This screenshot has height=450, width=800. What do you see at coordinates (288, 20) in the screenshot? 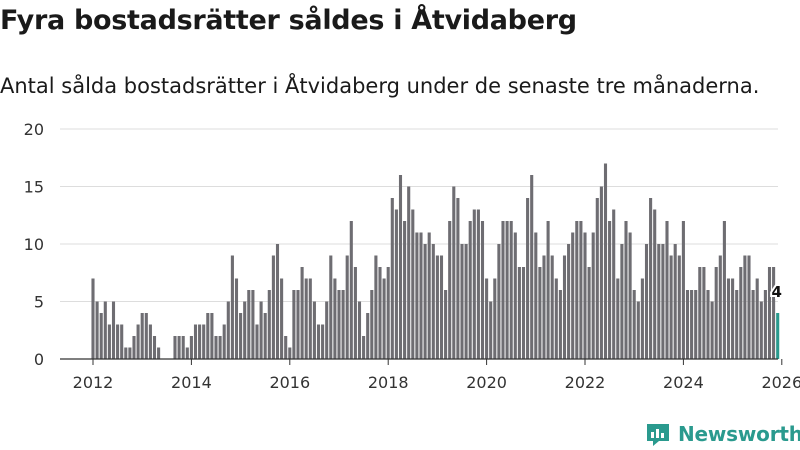
I see `chart-title: Fyra bostadsrätter såldes i Åtvidaberg` at bounding box center [288, 20].